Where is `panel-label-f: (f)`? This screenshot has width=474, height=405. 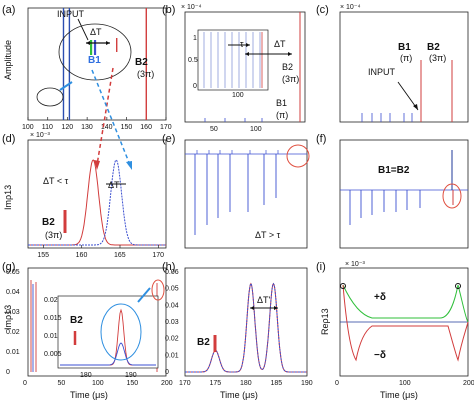 panel-label-f: (f) is located at coordinates (321, 139).